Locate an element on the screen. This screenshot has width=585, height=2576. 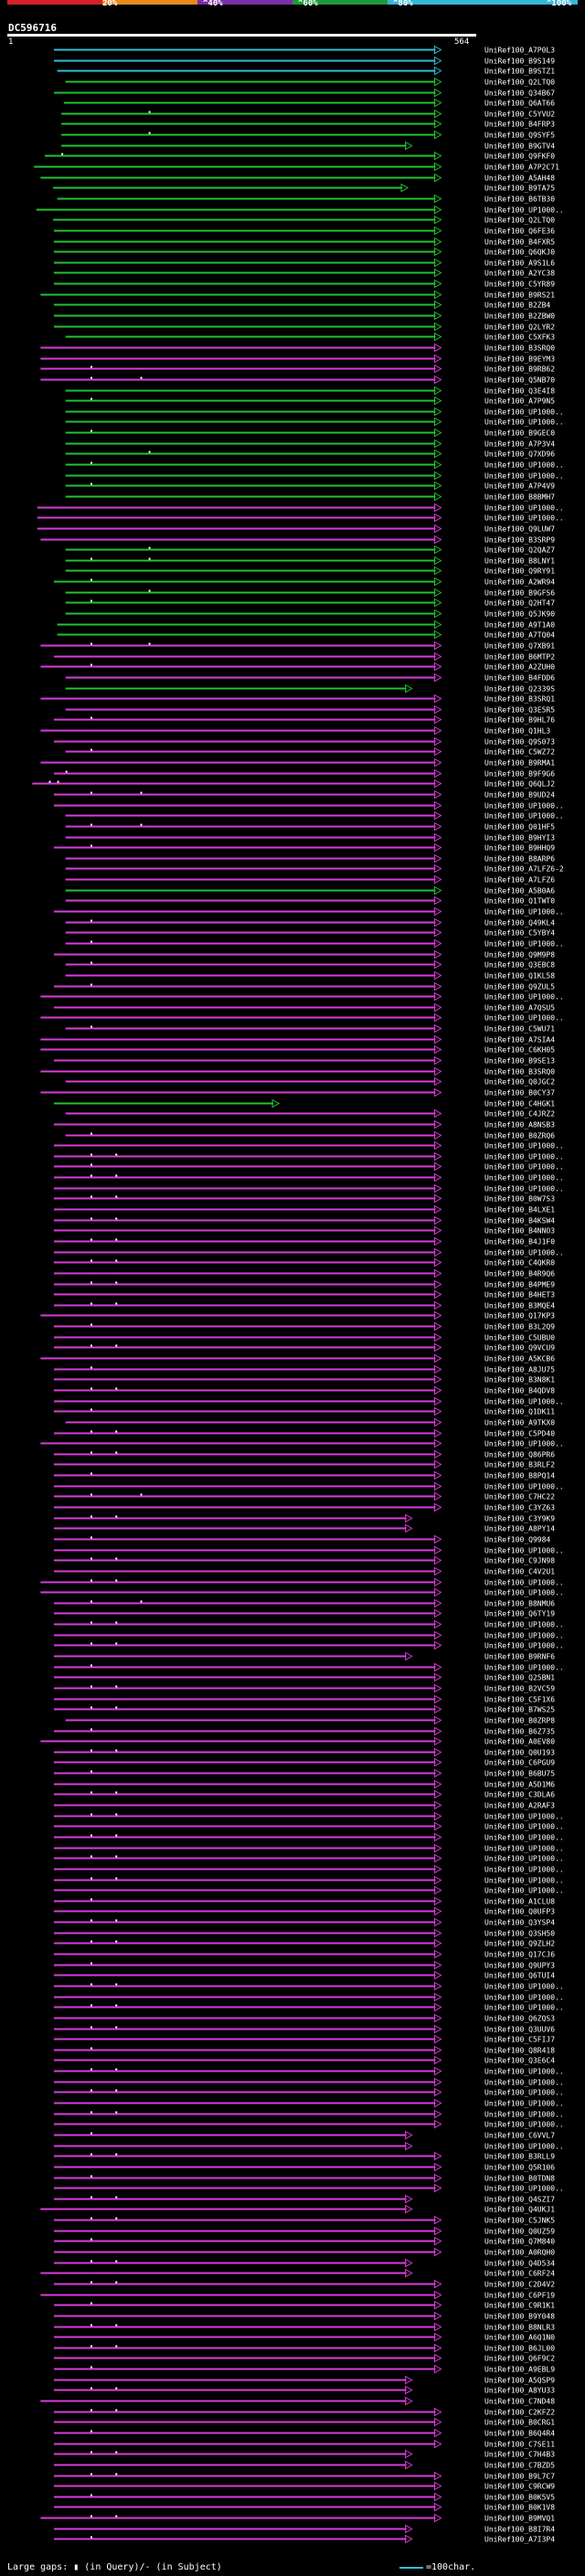
hit-label: UniRef100_C5PD40 is located at coordinates (519, 1434).